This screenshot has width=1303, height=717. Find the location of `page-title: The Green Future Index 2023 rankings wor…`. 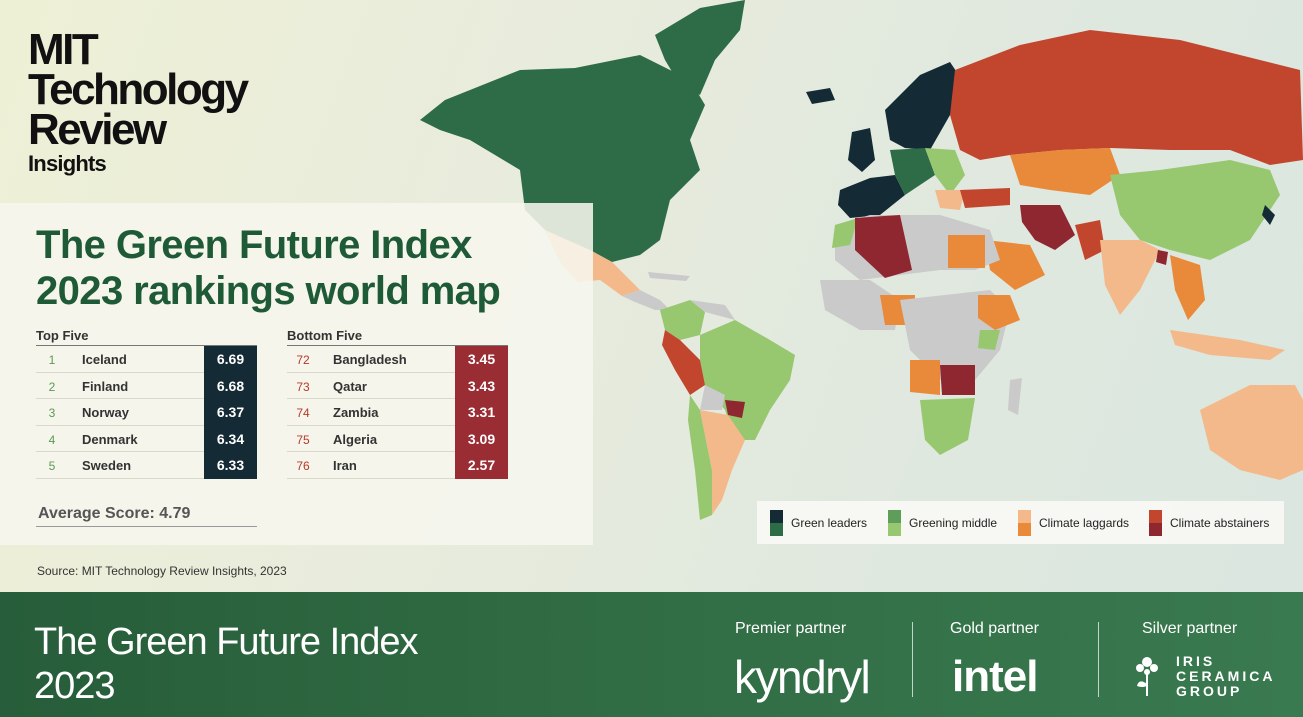

page-title: The Green Future Index 2023 rankings wor… is located at coordinates (268, 268).